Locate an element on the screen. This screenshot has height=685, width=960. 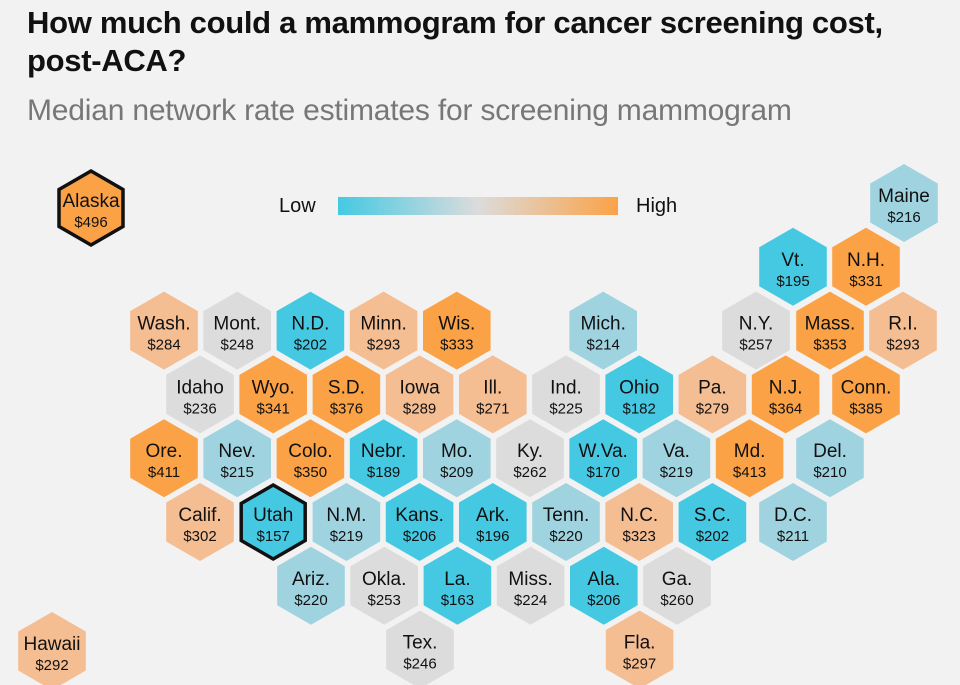
state-tile-ala: Ala. $206 is located at coordinates (604, 585).